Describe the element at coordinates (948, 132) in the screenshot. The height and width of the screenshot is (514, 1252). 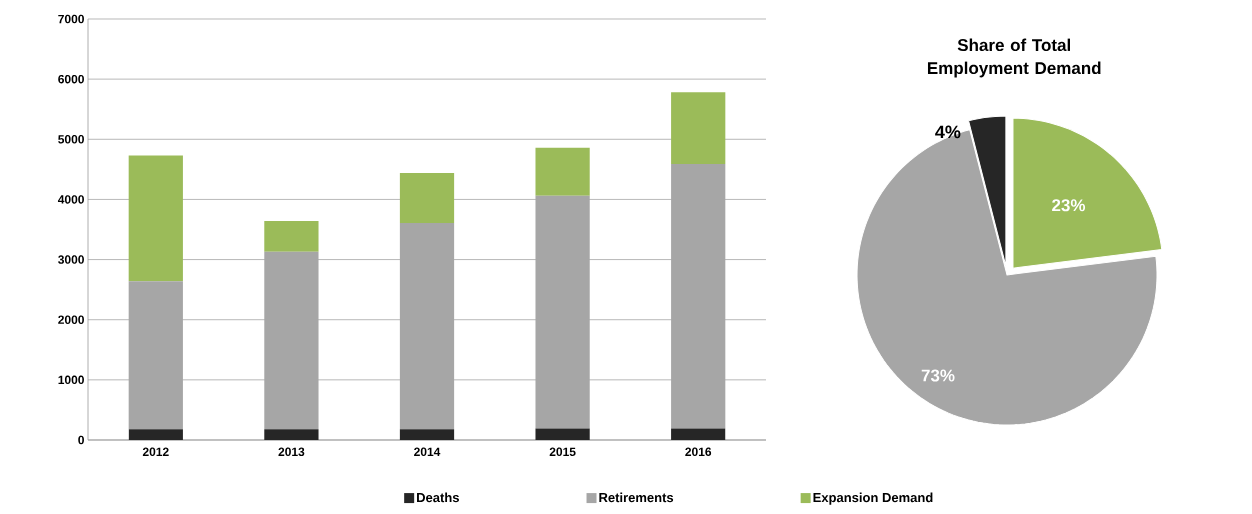
I see `data-label: 4%` at that location.